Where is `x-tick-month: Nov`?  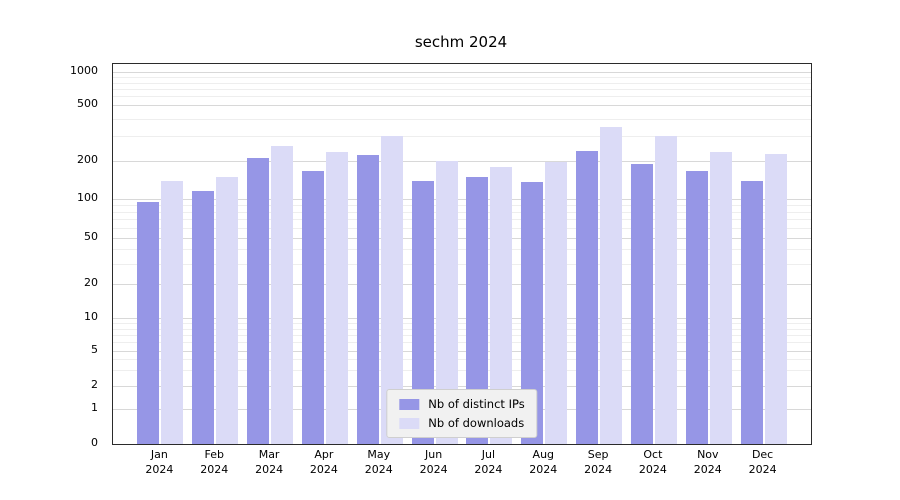 x-tick-month: Nov is located at coordinates (708, 454).